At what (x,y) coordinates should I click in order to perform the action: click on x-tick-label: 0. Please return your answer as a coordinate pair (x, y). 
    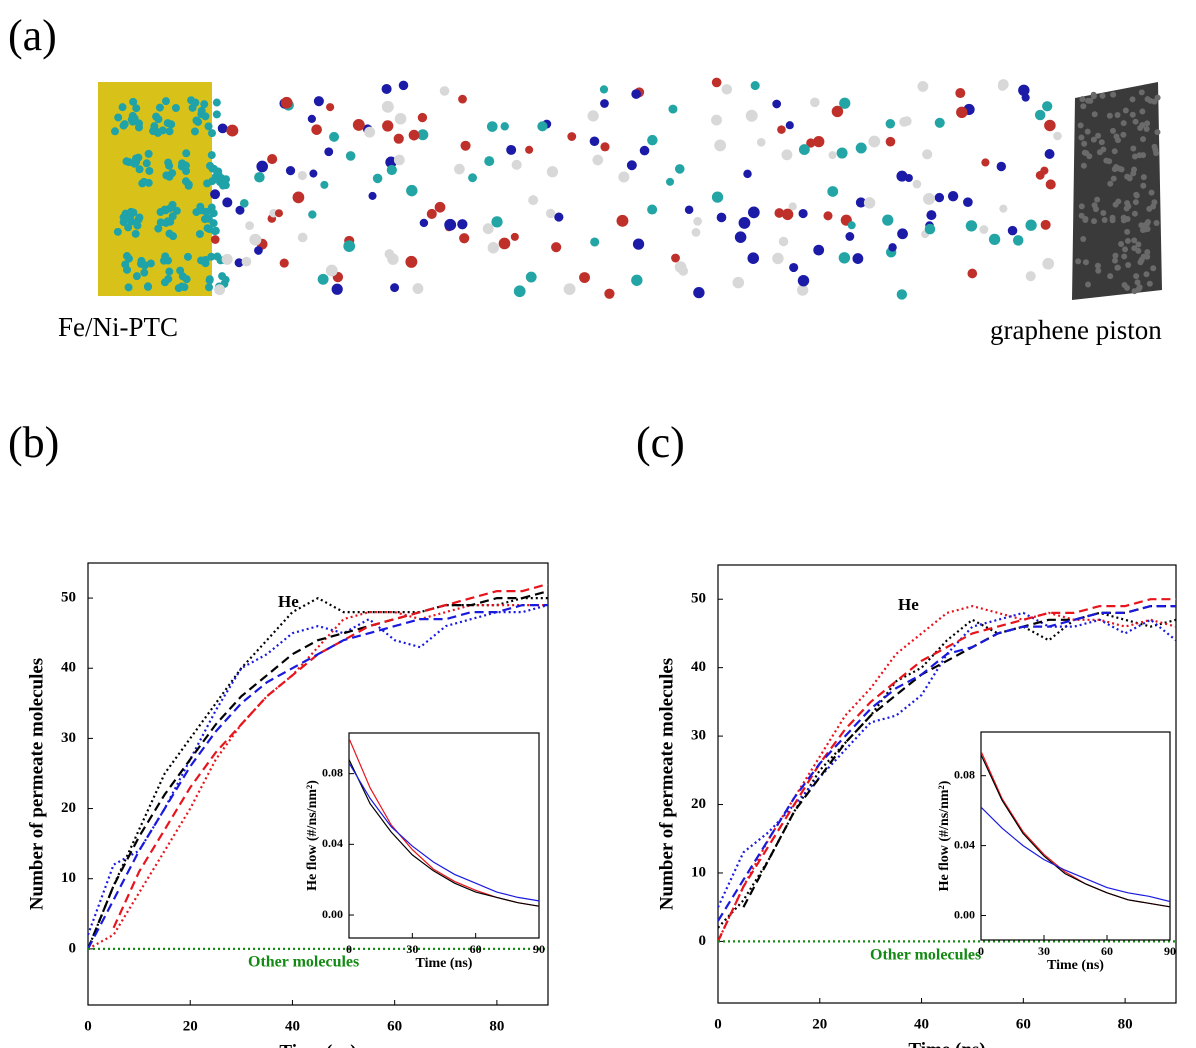
    Looking at the image, I should click on (718, 1024).